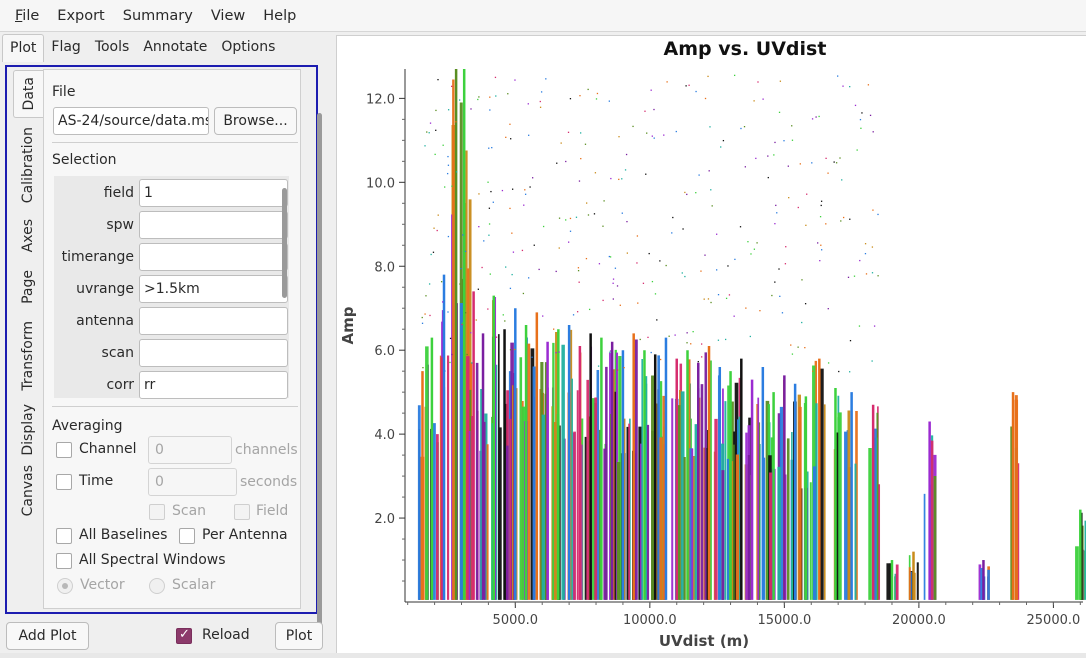 This screenshot has width=1086, height=658. What do you see at coordinates (64, 561) in the screenshot?
I see `all-spw-checkbox` at bounding box center [64, 561].